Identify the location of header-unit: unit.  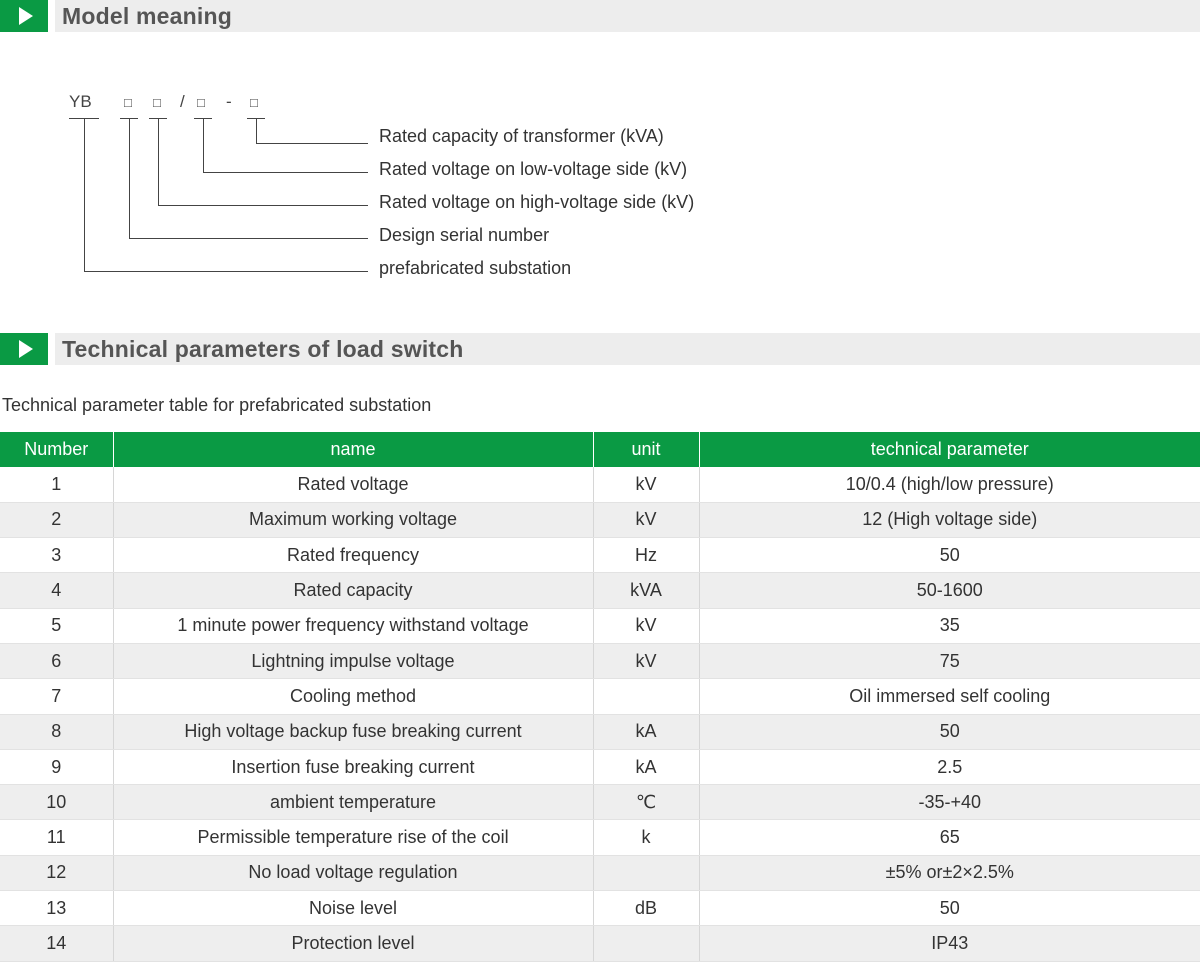
(646, 449).